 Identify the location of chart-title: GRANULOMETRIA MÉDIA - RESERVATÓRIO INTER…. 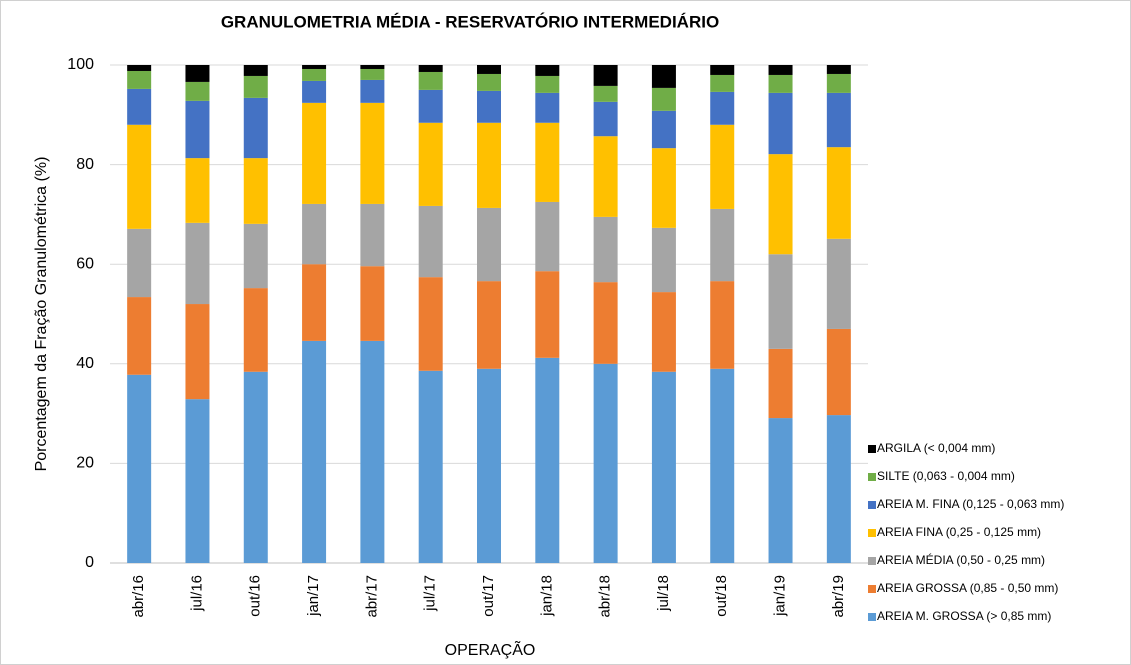
(470, 21).